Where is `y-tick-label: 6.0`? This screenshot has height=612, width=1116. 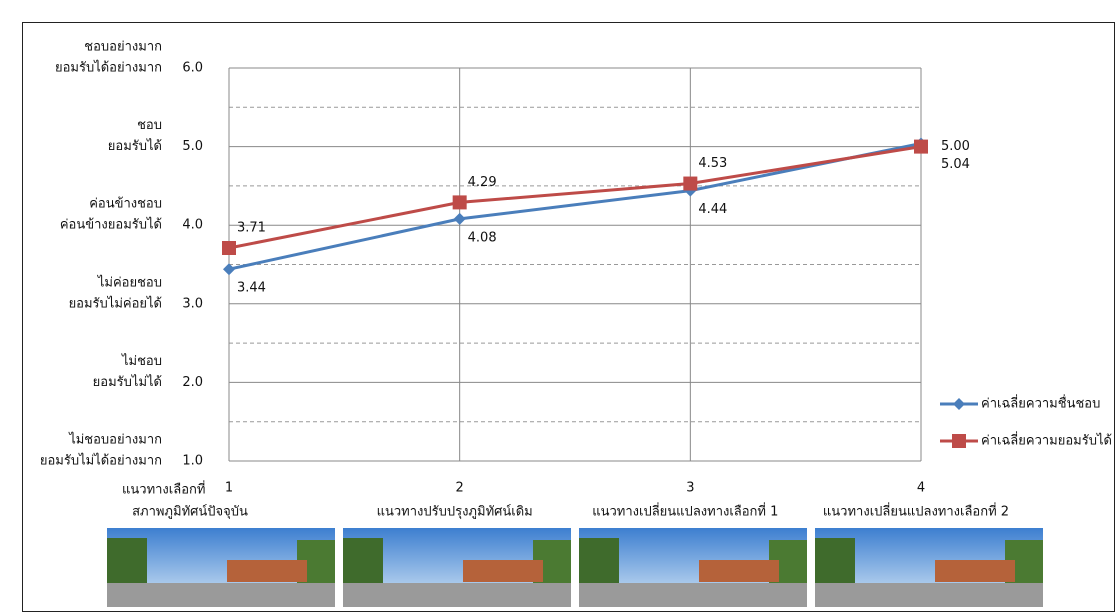
y-tick-label: 6.0 is located at coordinates (192, 68).